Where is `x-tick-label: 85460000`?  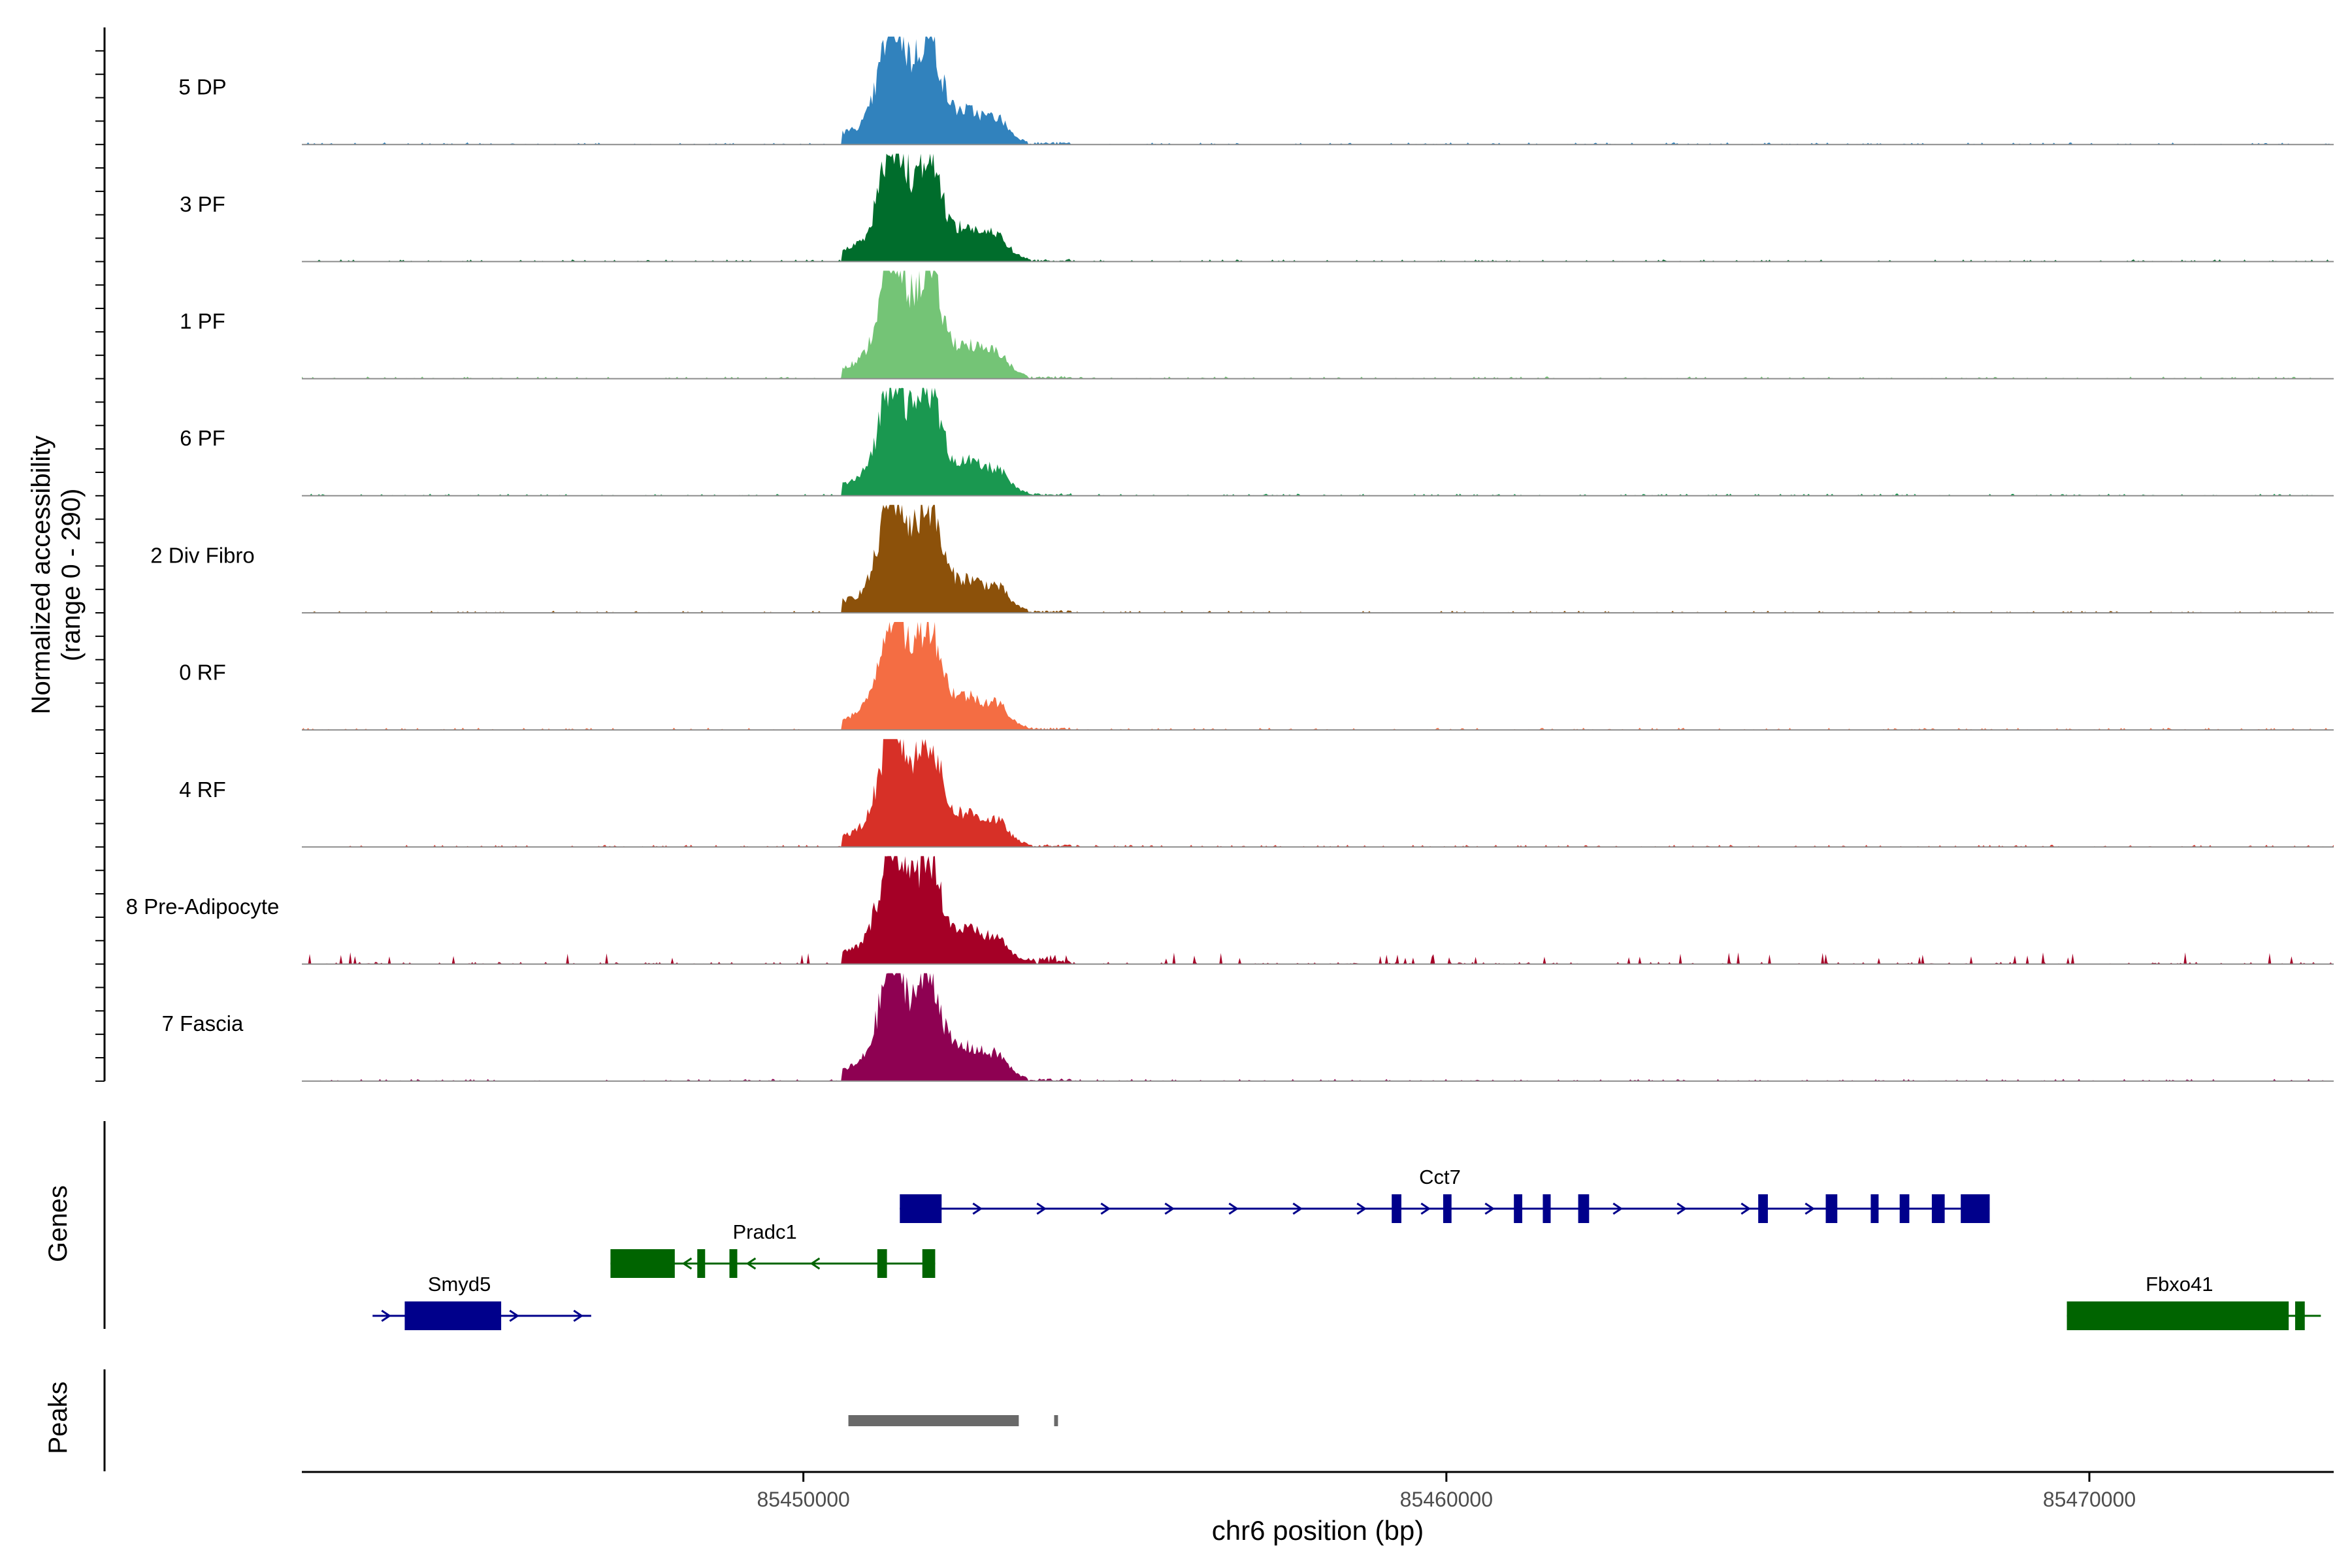
x-tick-label: 85460000 is located at coordinates (1446, 1499).